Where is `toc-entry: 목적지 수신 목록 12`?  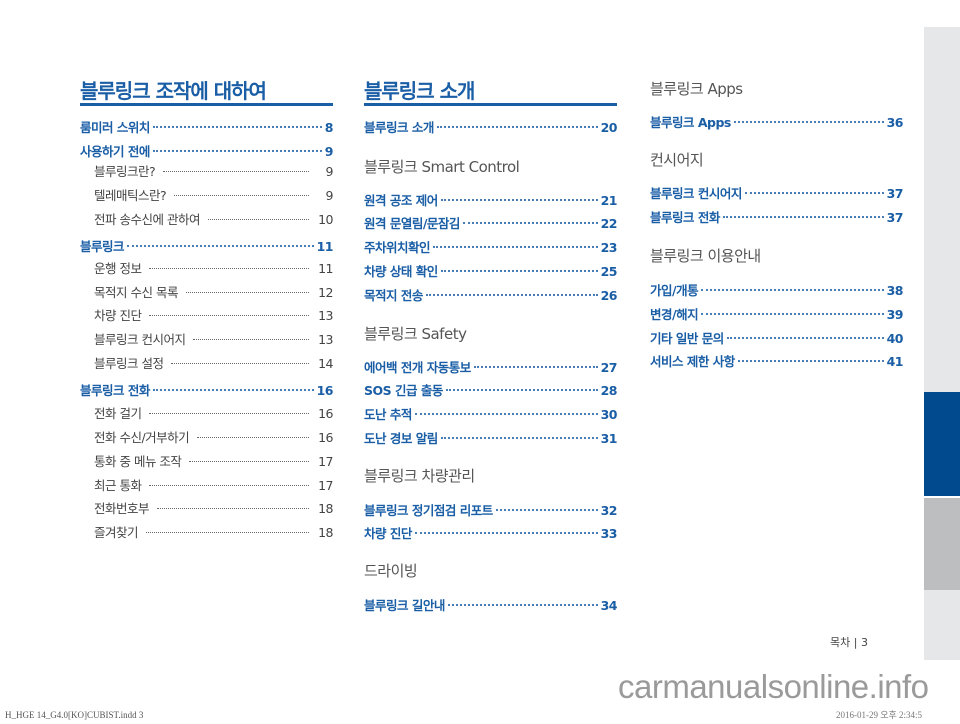
toc-entry: 목적지 수신 목록 12 is located at coordinates (207, 293).